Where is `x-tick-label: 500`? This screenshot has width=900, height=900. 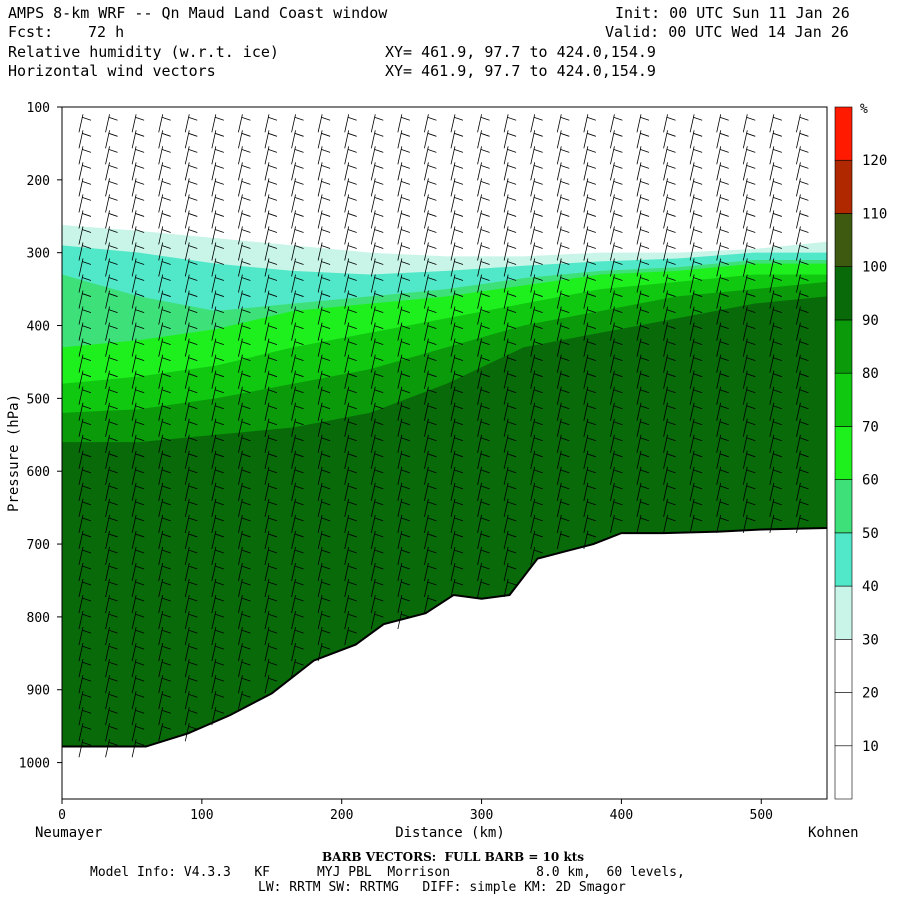
x-tick-label: 500 is located at coordinates (761, 815).